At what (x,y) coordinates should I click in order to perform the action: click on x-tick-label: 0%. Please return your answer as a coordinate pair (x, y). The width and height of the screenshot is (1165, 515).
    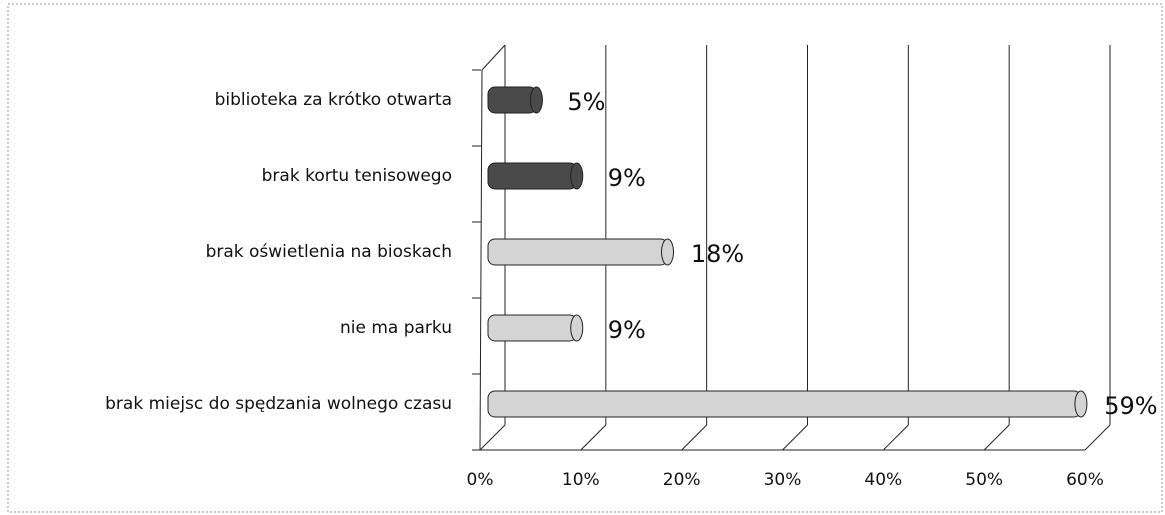
    Looking at the image, I should click on (480, 480).